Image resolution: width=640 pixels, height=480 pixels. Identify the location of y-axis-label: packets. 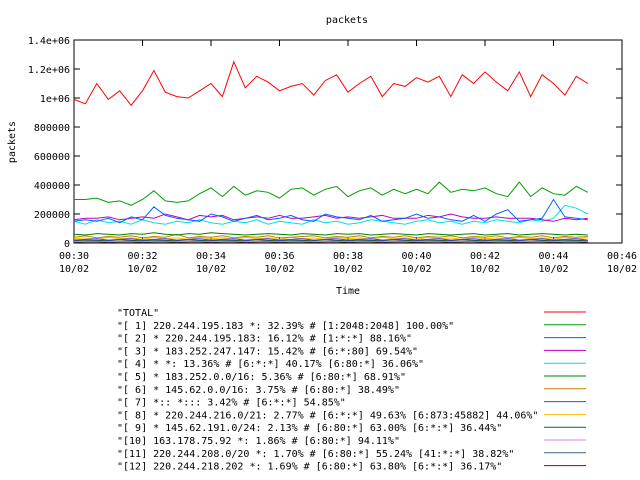
(12, 142).